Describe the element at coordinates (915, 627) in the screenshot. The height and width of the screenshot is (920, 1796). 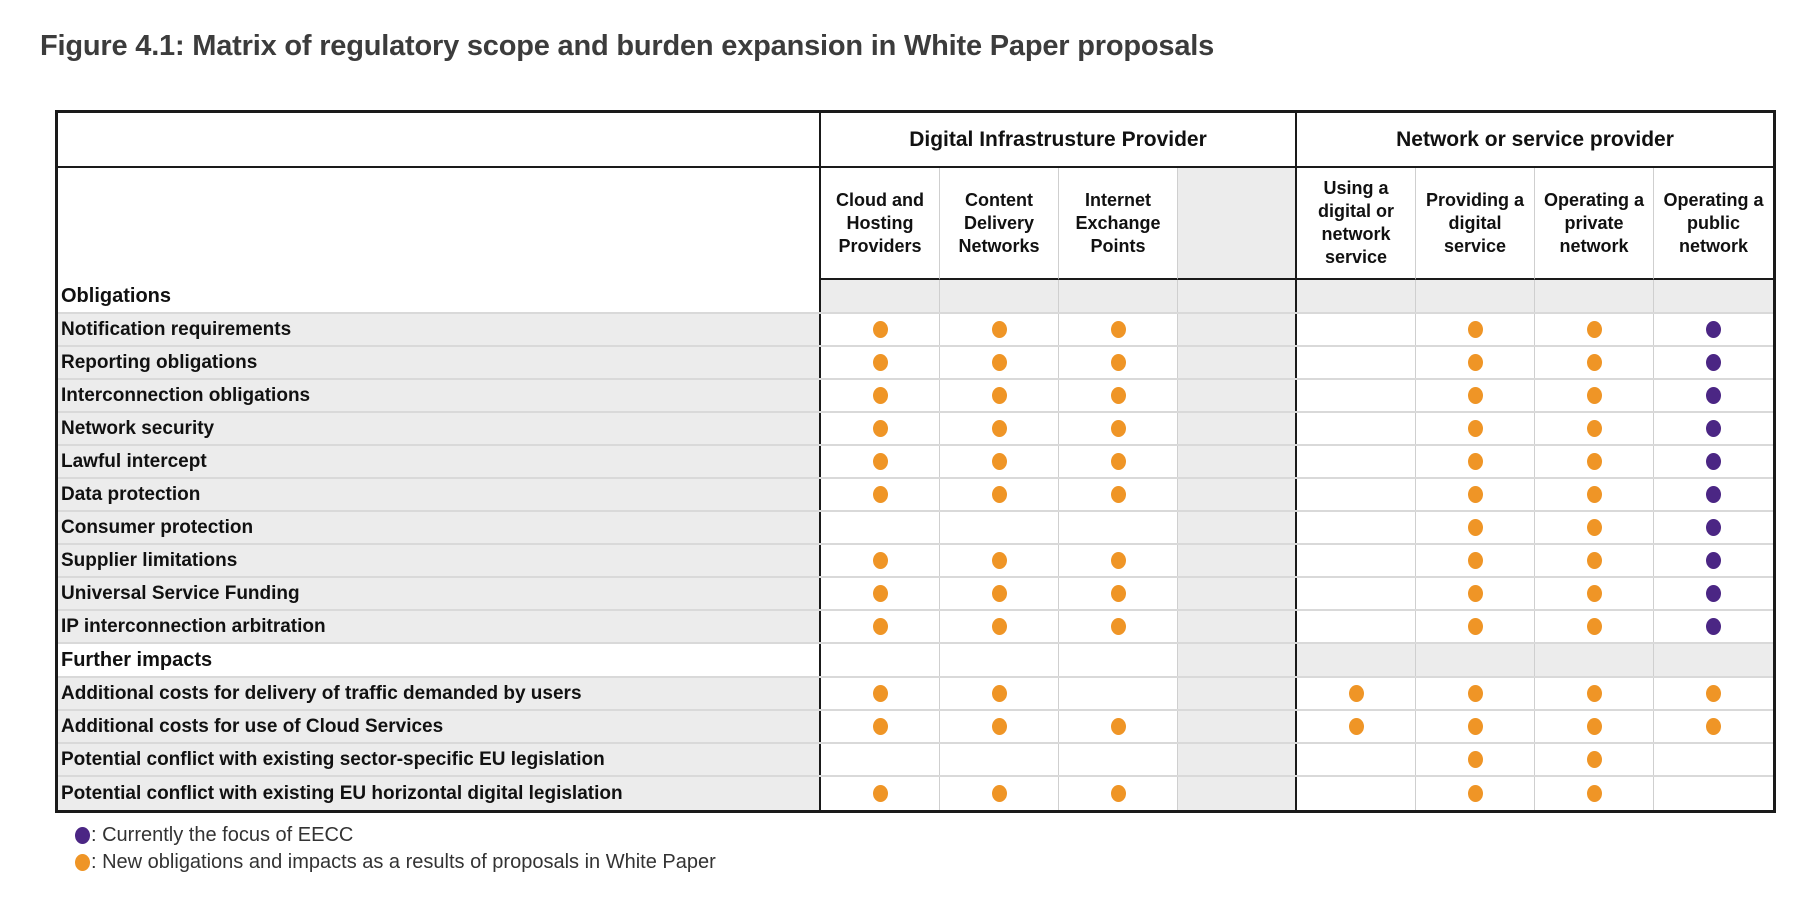
I see `table-row: IP interconnection arbitration` at that location.